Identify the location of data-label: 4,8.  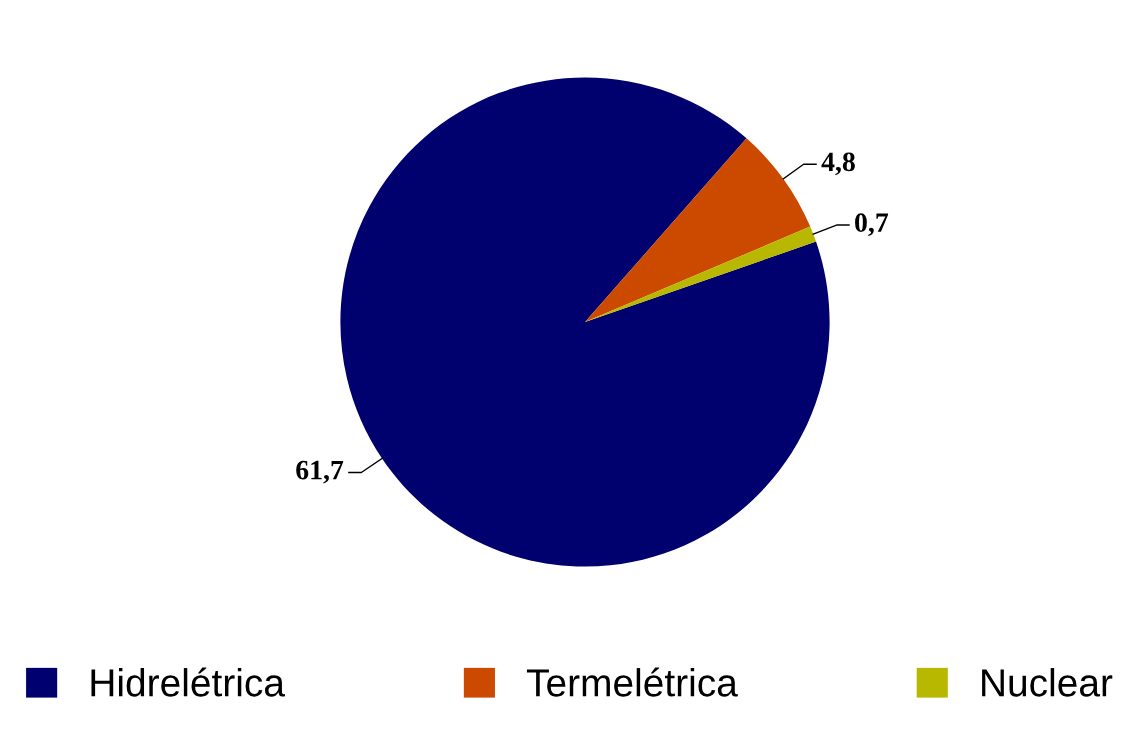
(838, 164).